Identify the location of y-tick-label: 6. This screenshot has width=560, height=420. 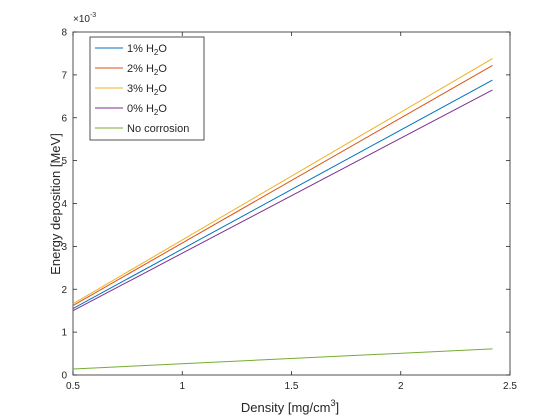
(64, 118).